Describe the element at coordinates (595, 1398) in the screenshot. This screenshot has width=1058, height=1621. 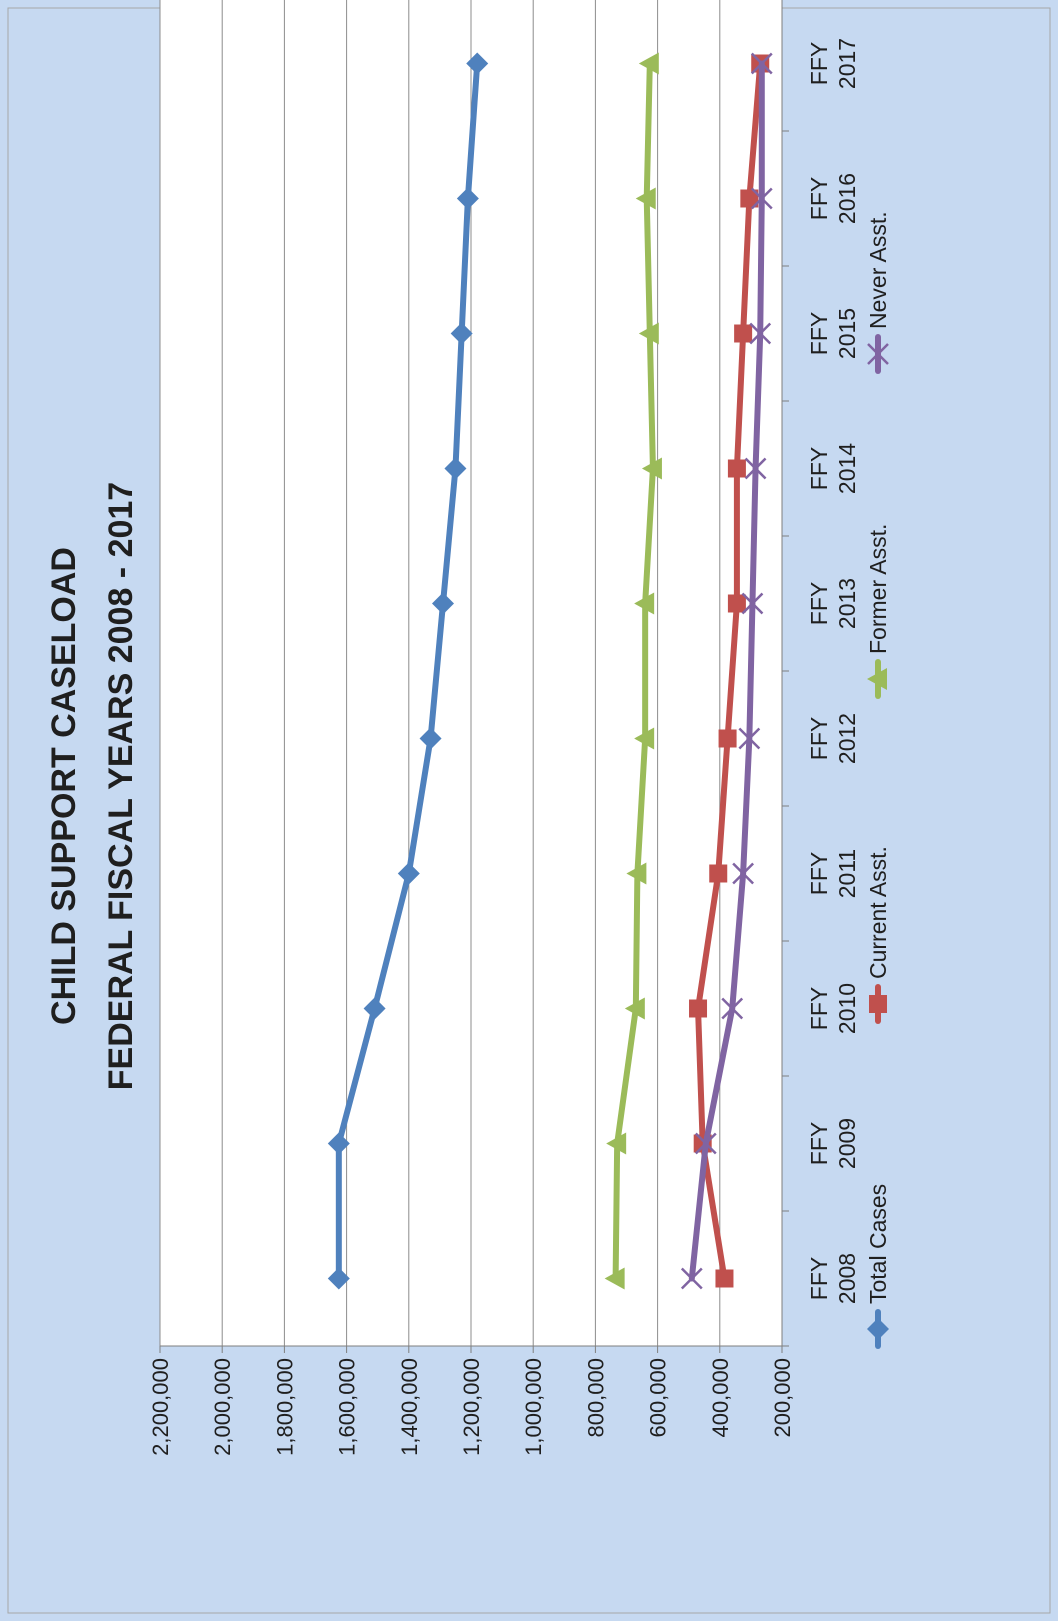
I see `y-tick-label: 800,000` at that location.